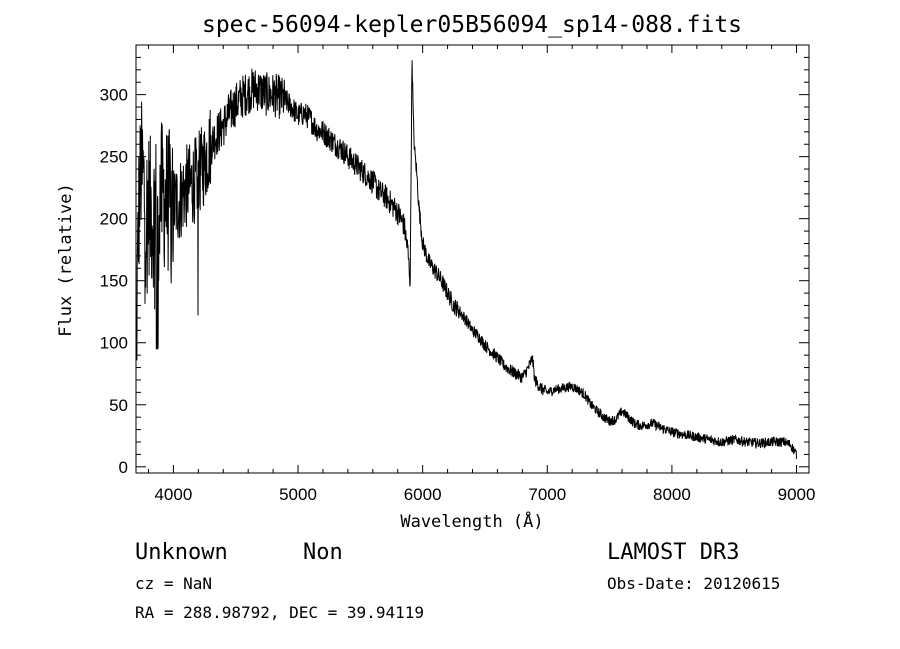 Image resolution: width=900 pixels, height=649 pixels. Describe the element at coordinates (173, 494) in the screenshot. I see `x-tick-label: 4000` at that location.